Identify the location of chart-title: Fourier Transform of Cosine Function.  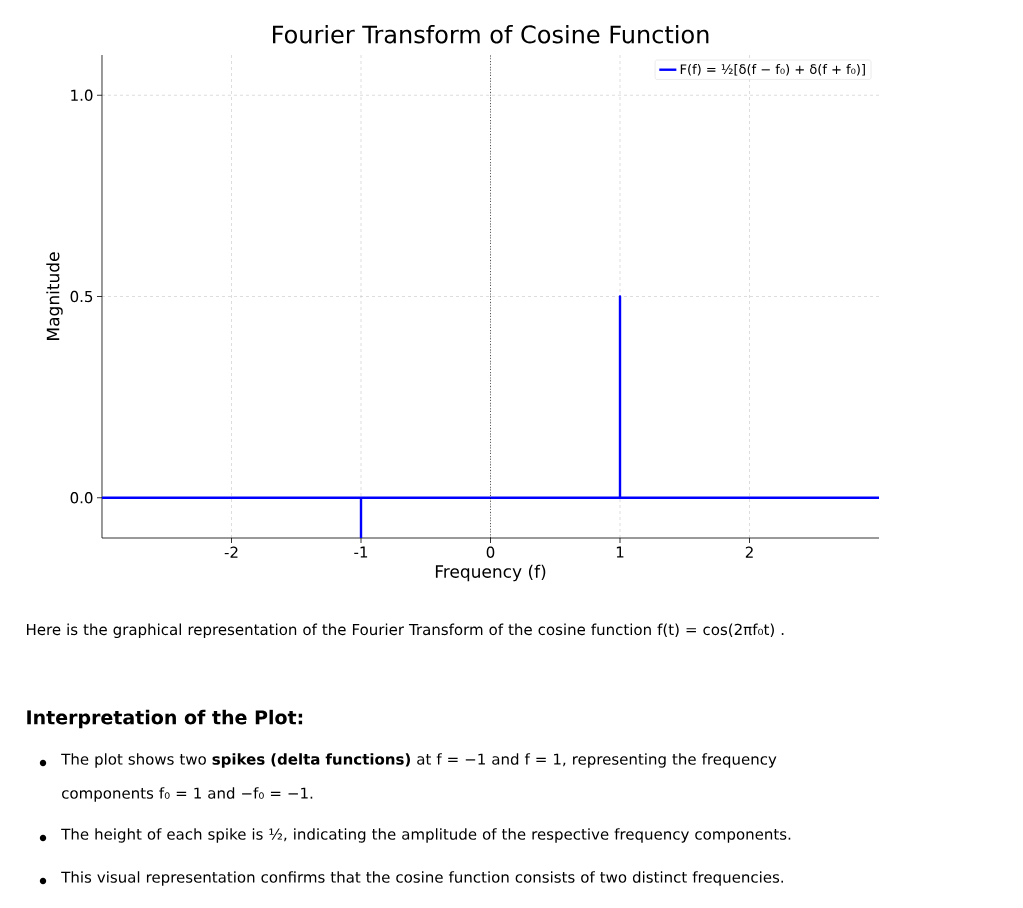
(491, 34).